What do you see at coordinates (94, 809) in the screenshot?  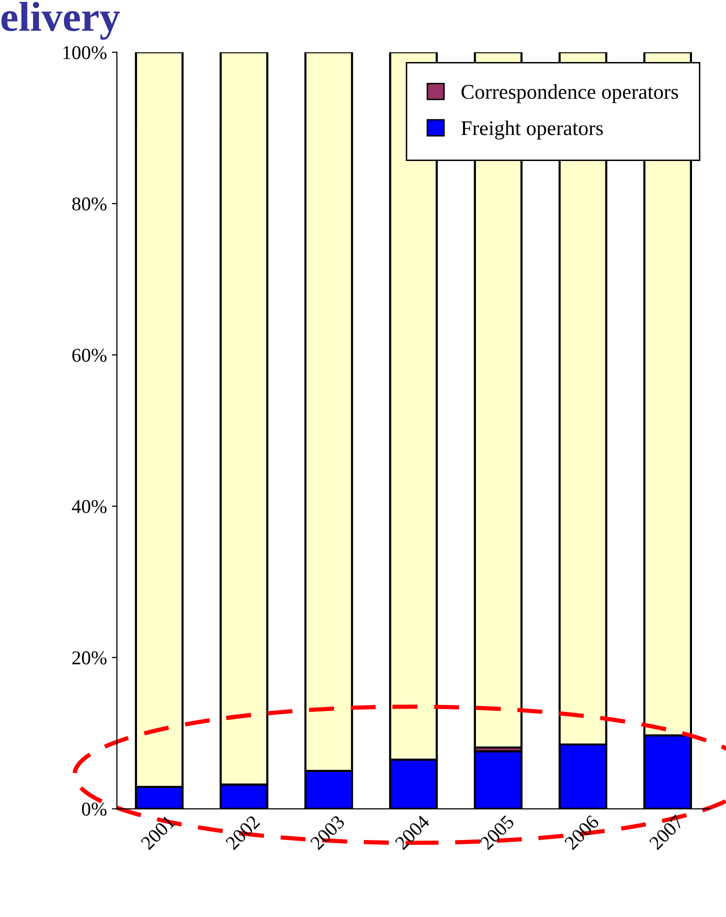 I see `y-tick-label: 0%` at bounding box center [94, 809].